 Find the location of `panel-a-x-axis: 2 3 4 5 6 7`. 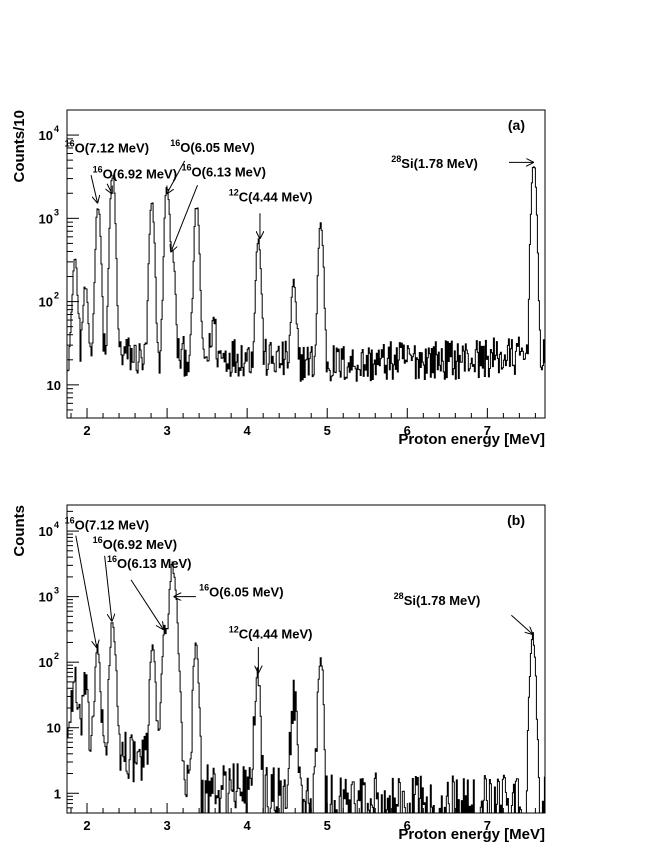

panel-a-x-axis: 2 3 4 5 6 7 is located at coordinates (303, 423).